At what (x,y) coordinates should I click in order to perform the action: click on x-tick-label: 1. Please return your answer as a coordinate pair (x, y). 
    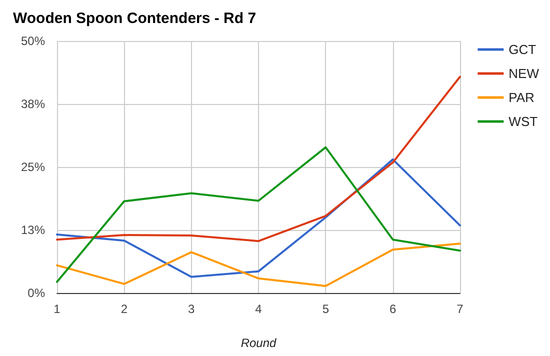
    Looking at the image, I should click on (57, 309).